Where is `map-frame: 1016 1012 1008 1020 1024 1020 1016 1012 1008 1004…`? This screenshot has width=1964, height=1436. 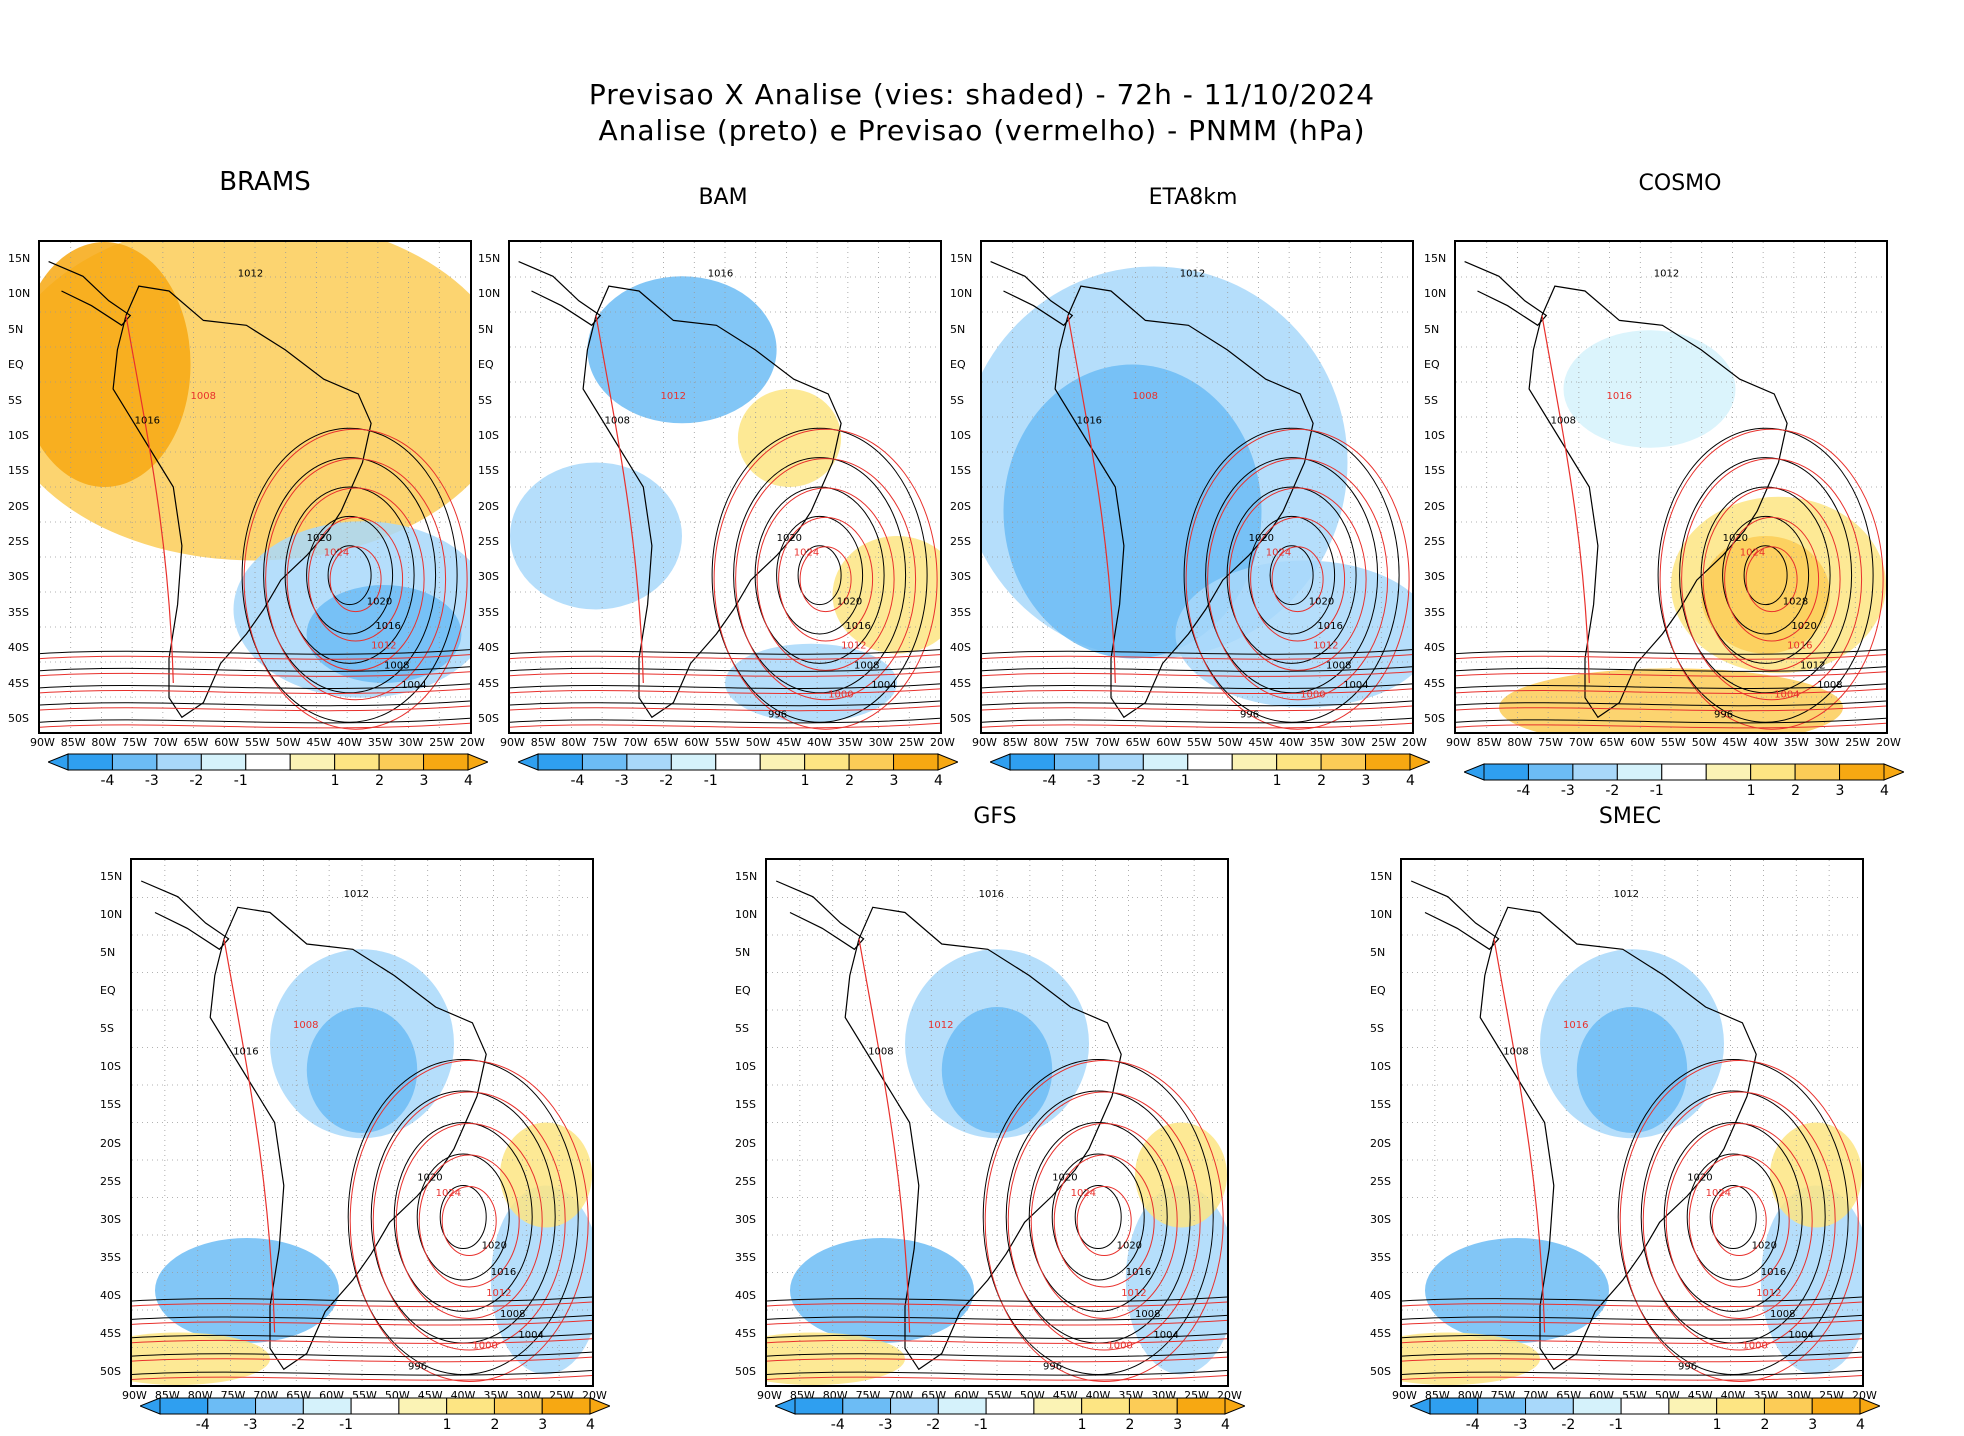
map-frame: 1016 1012 1008 1020 1024 1020 1016 1012 1008 1004… is located at coordinates (725, 487).